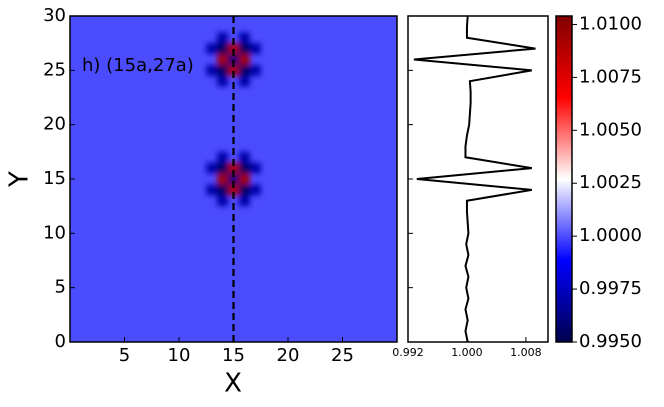 Image resolution: width=664 pixels, height=407 pixels. What do you see at coordinates (610, 235) in the screenshot?
I see `colorbar-tick-label: 1.0000` at bounding box center [610, 235].